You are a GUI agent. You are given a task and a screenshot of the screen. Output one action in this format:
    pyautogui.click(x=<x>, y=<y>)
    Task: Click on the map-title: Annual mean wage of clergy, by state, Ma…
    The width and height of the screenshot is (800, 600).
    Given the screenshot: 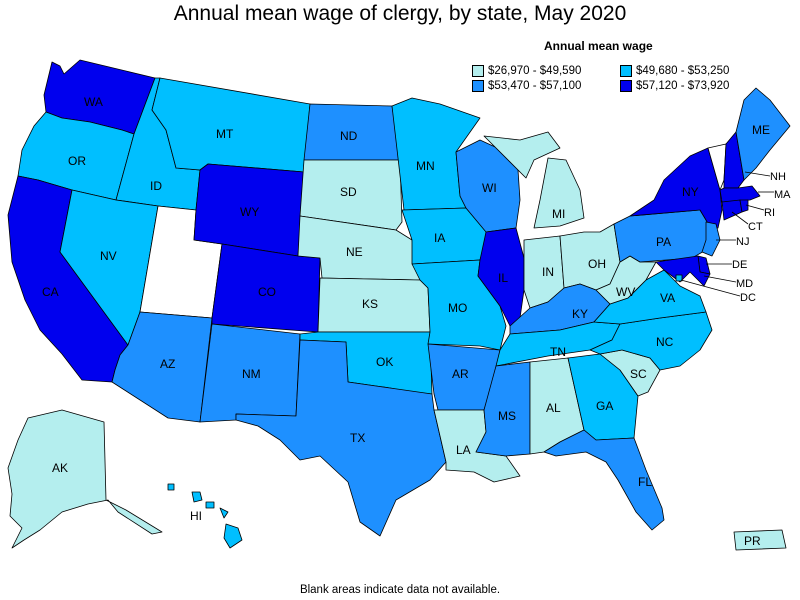 What is the action you would take?
    pyautogui.click(x=400, y=13)
    